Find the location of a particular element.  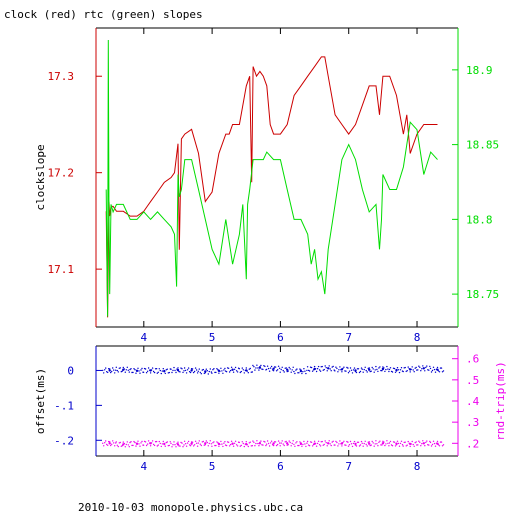

x-tick-label: 4 is located at coordinates (143, 337).